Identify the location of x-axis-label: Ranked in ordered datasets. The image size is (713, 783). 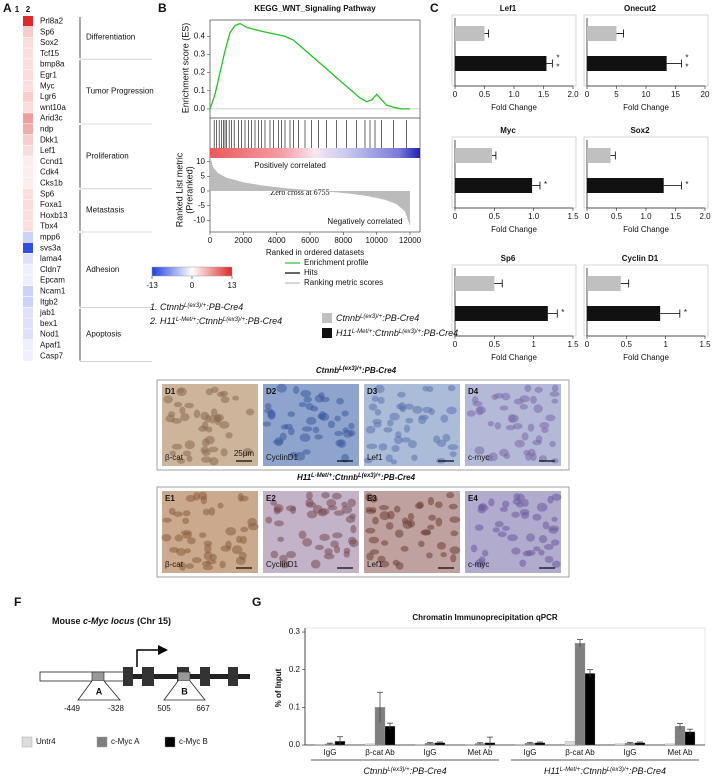
(315, 252).